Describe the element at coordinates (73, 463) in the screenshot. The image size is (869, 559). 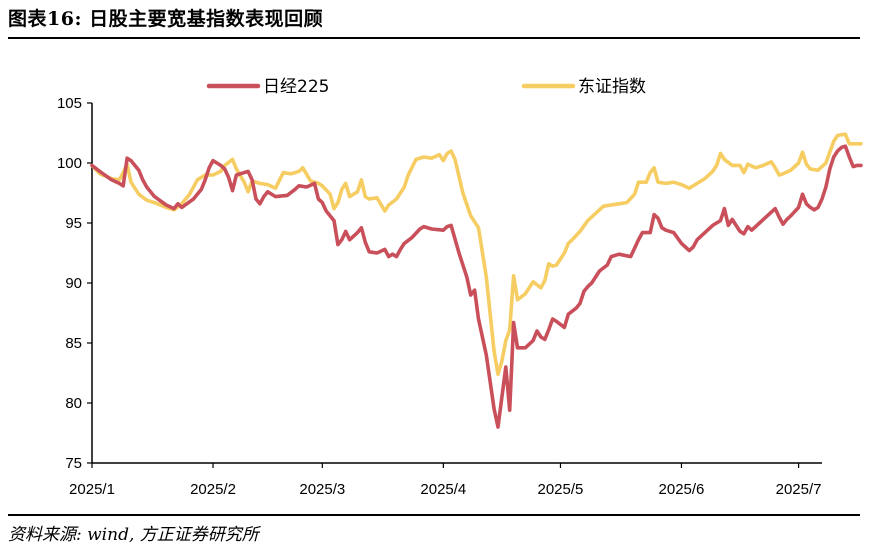
I see `y-tick-label-75: 75` at that location.